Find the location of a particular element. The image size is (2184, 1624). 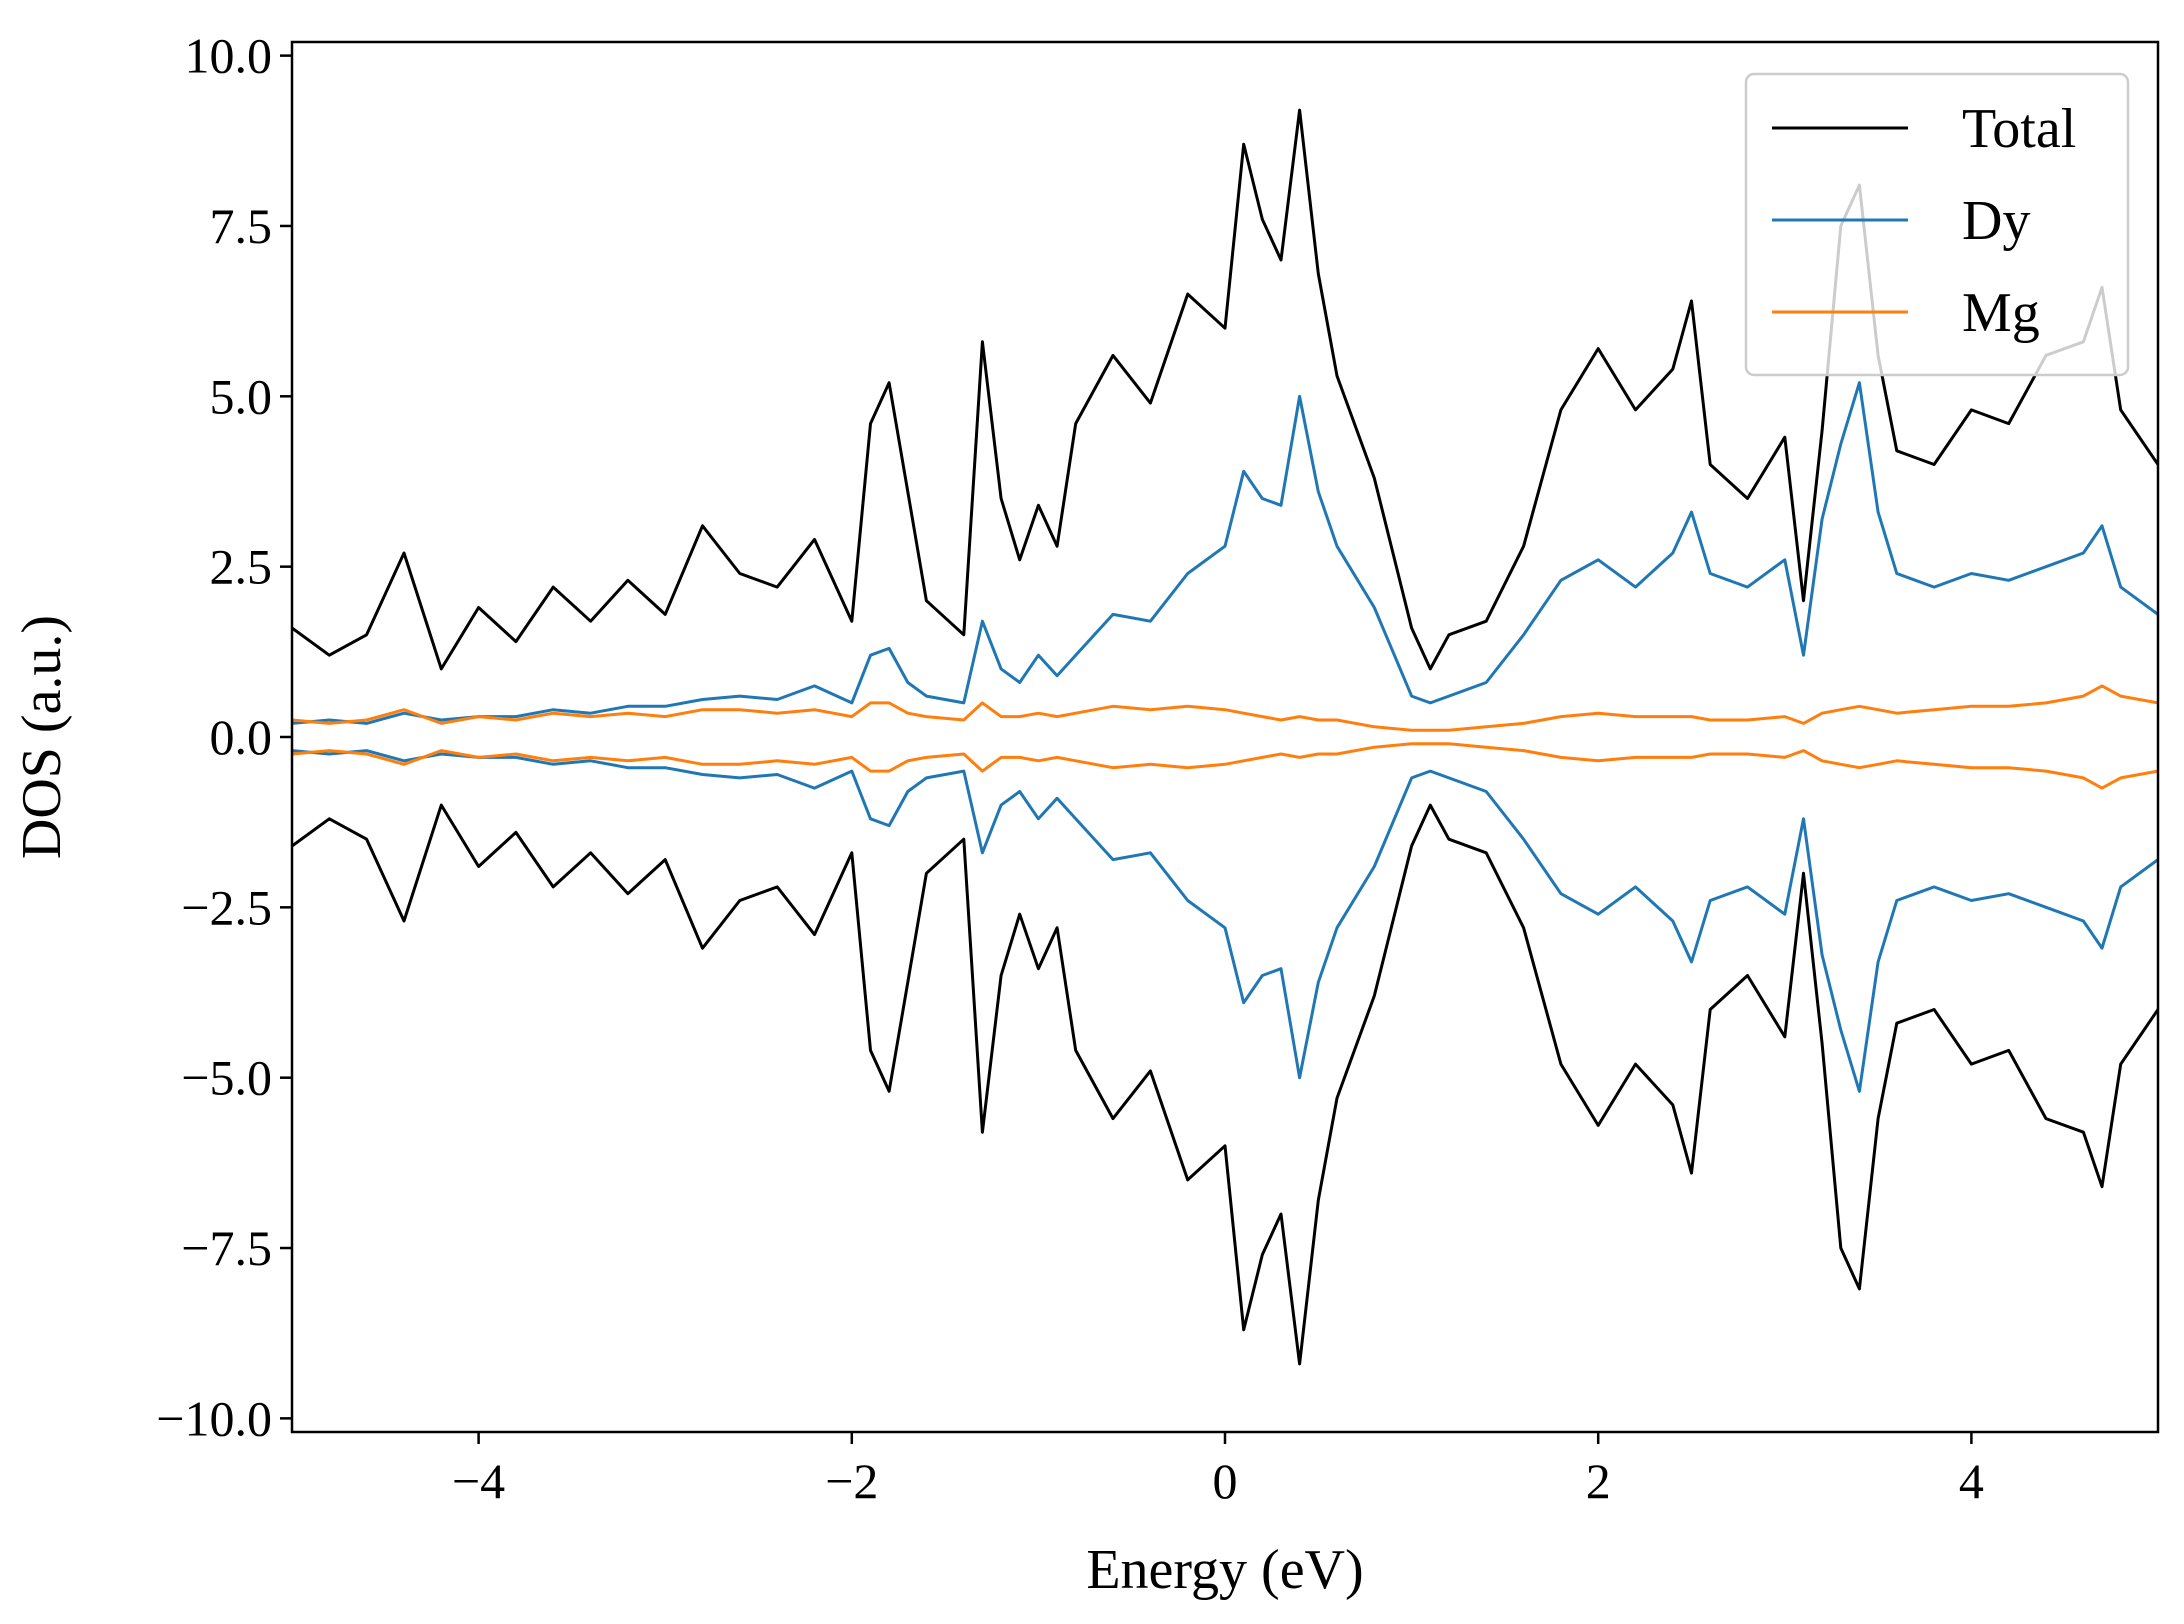

x-axis: −4 −2 0 2 4 is located at coordinates (1218, 1470).